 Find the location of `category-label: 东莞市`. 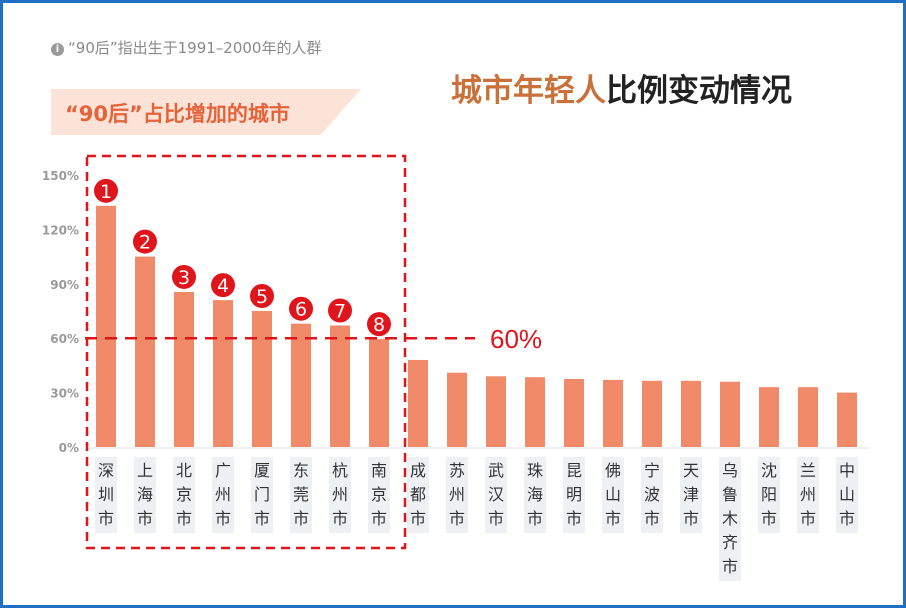

category-label: 东莞市 is located at coordinates (301, 495).